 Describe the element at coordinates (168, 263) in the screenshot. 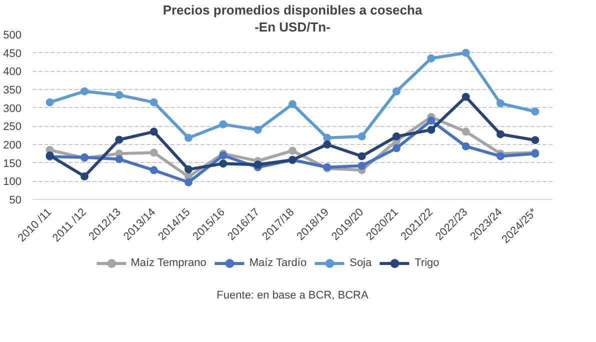

I see `legend-label: Maíz Temprano` at that location.